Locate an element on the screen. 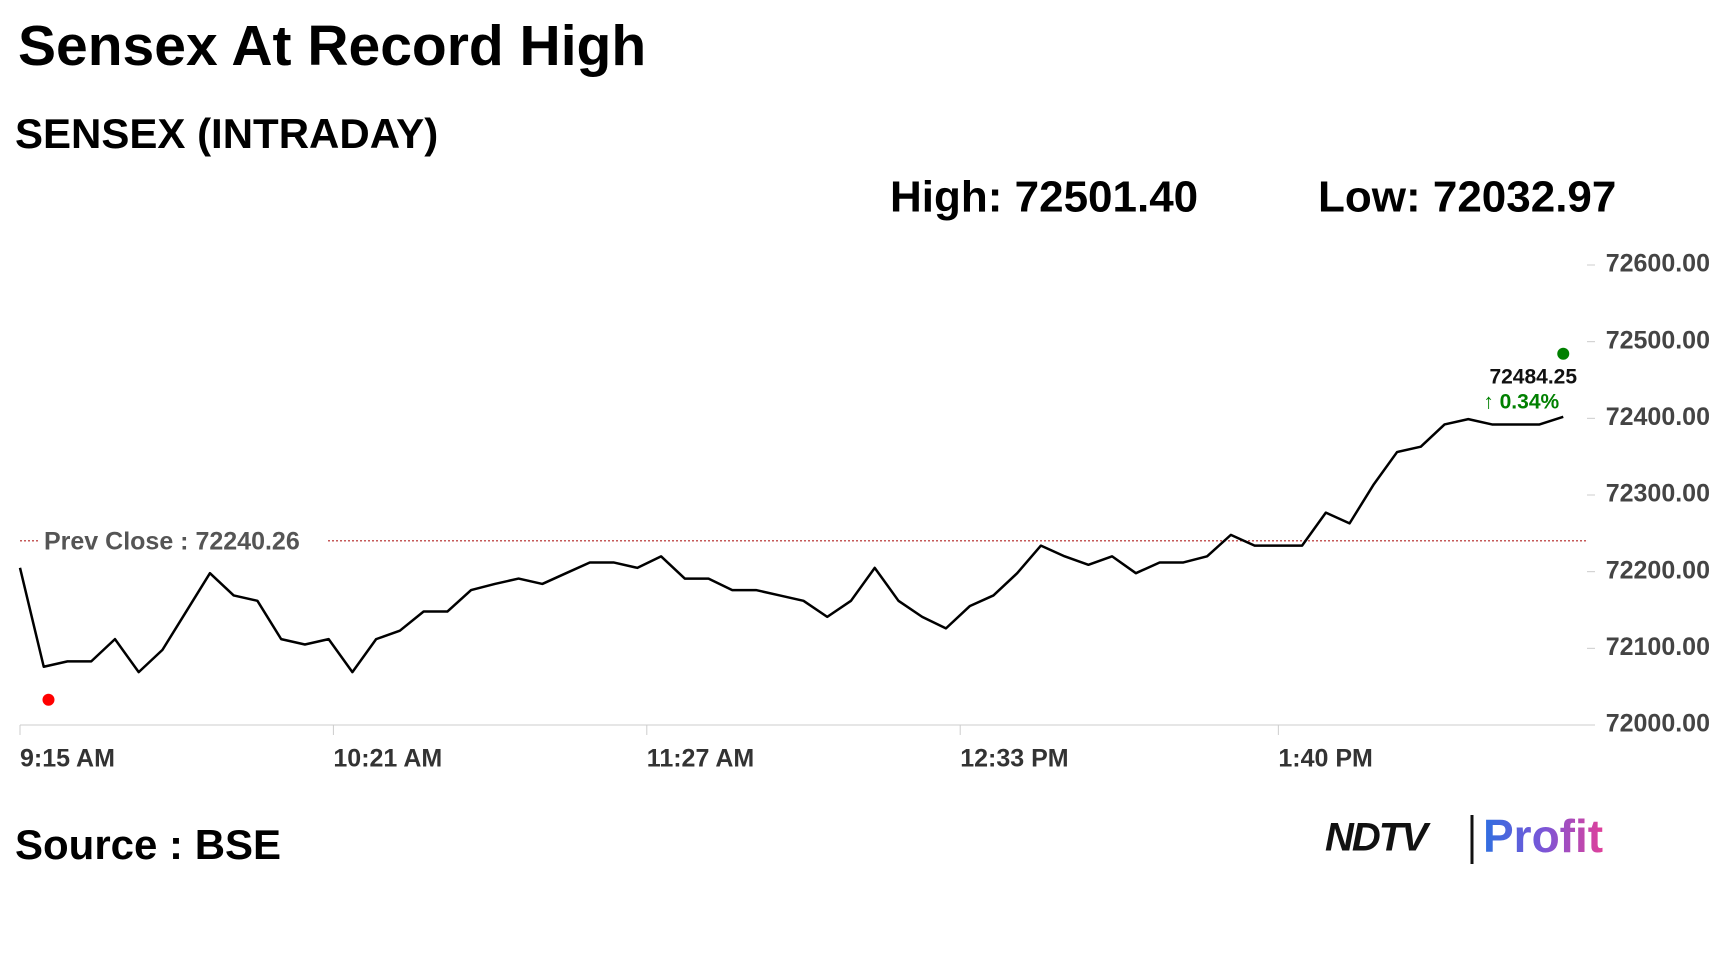 This screenshot has height=972, width=1728. x-tick-label: 1:40 PM is located at coordinates (1325, 759).